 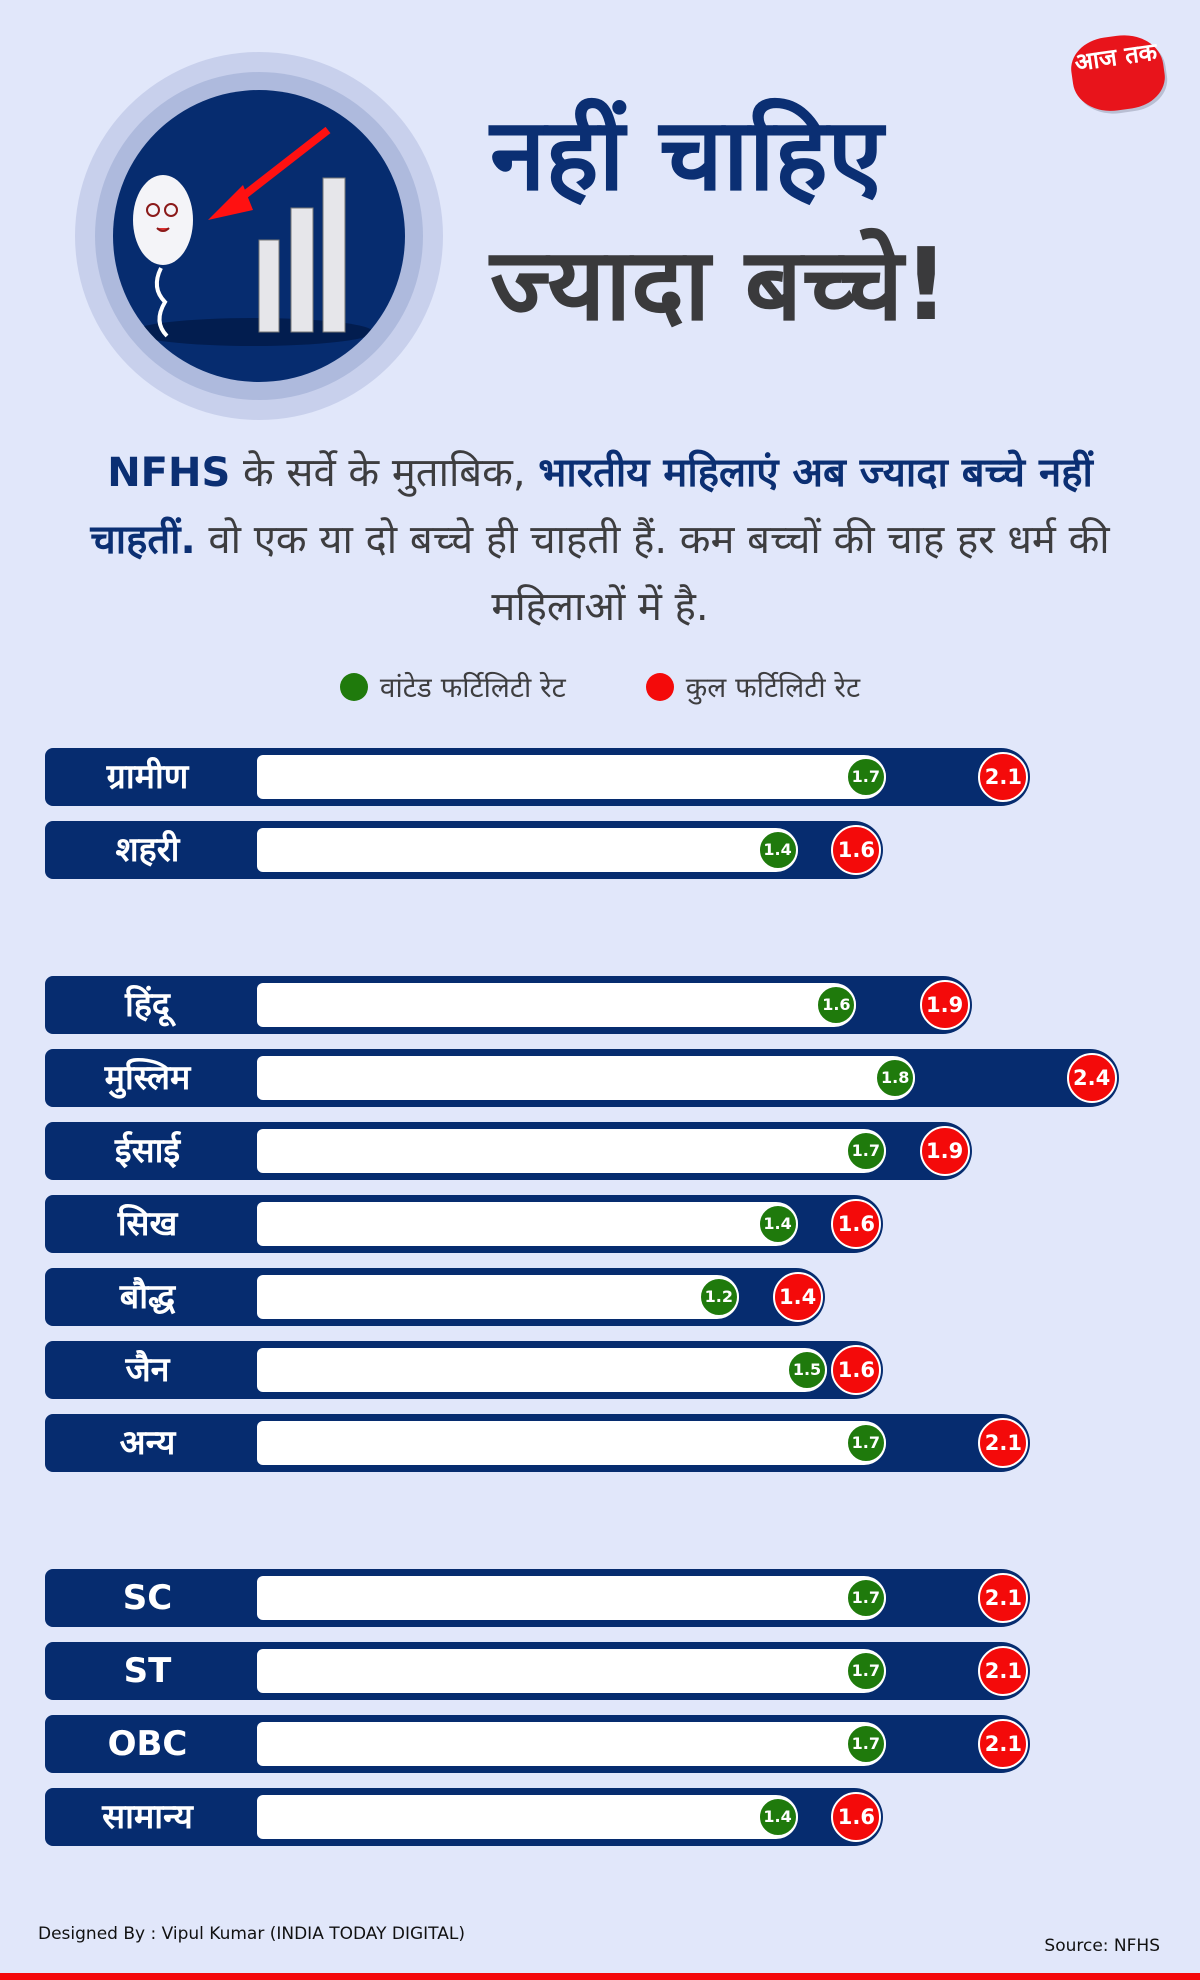 I want to click on category-label: ST, so click(x=147, y=1671).